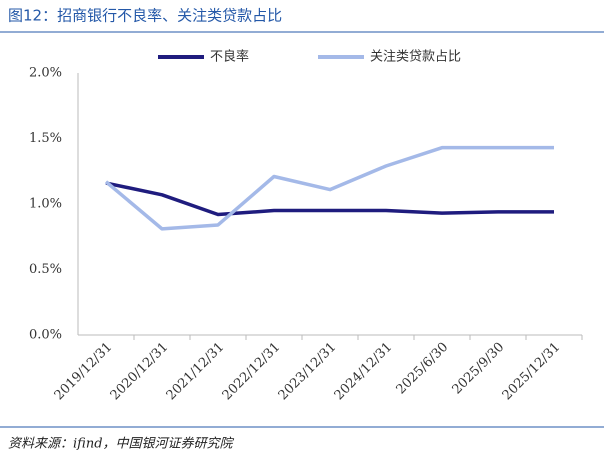 The image size is (604, 463). Describe the element at coordinates (196, 372) in the screenshot. I see `x-tick-label: 2021/12/31` at that location.